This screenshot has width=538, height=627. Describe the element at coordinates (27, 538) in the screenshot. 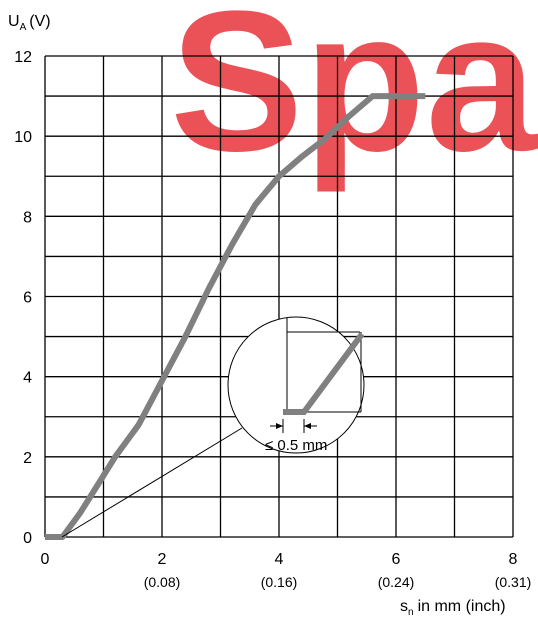

I see `y-tick-label: 0` at that location.